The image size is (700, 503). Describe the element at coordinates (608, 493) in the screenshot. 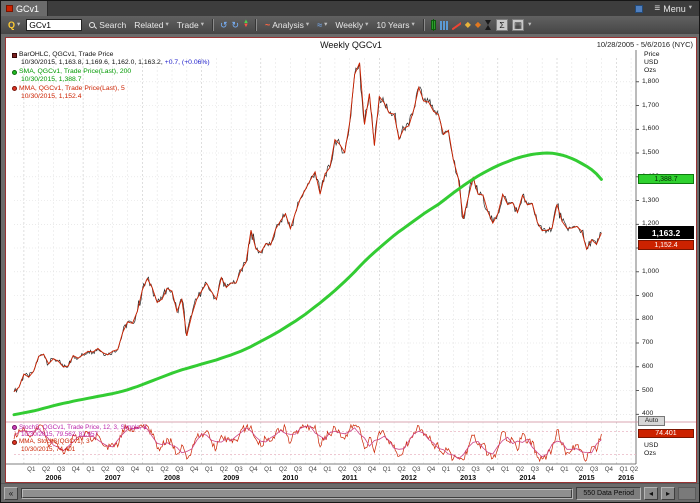

I see `data-period-label: 550 Data Period` at that location.